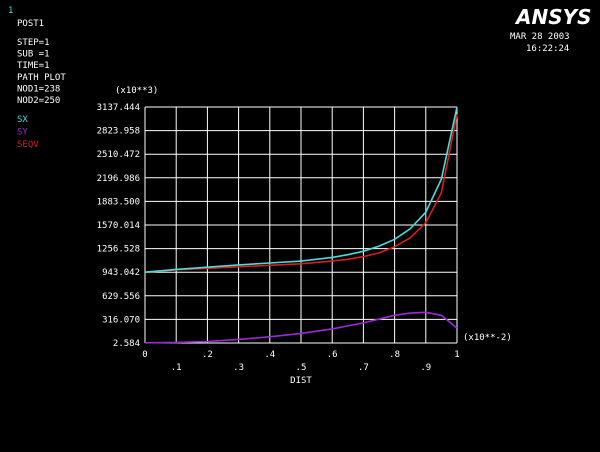  Describe the element at coordinates (118, 202) in the screenshot. I see `y-tick-label: 1883.500` at that location.